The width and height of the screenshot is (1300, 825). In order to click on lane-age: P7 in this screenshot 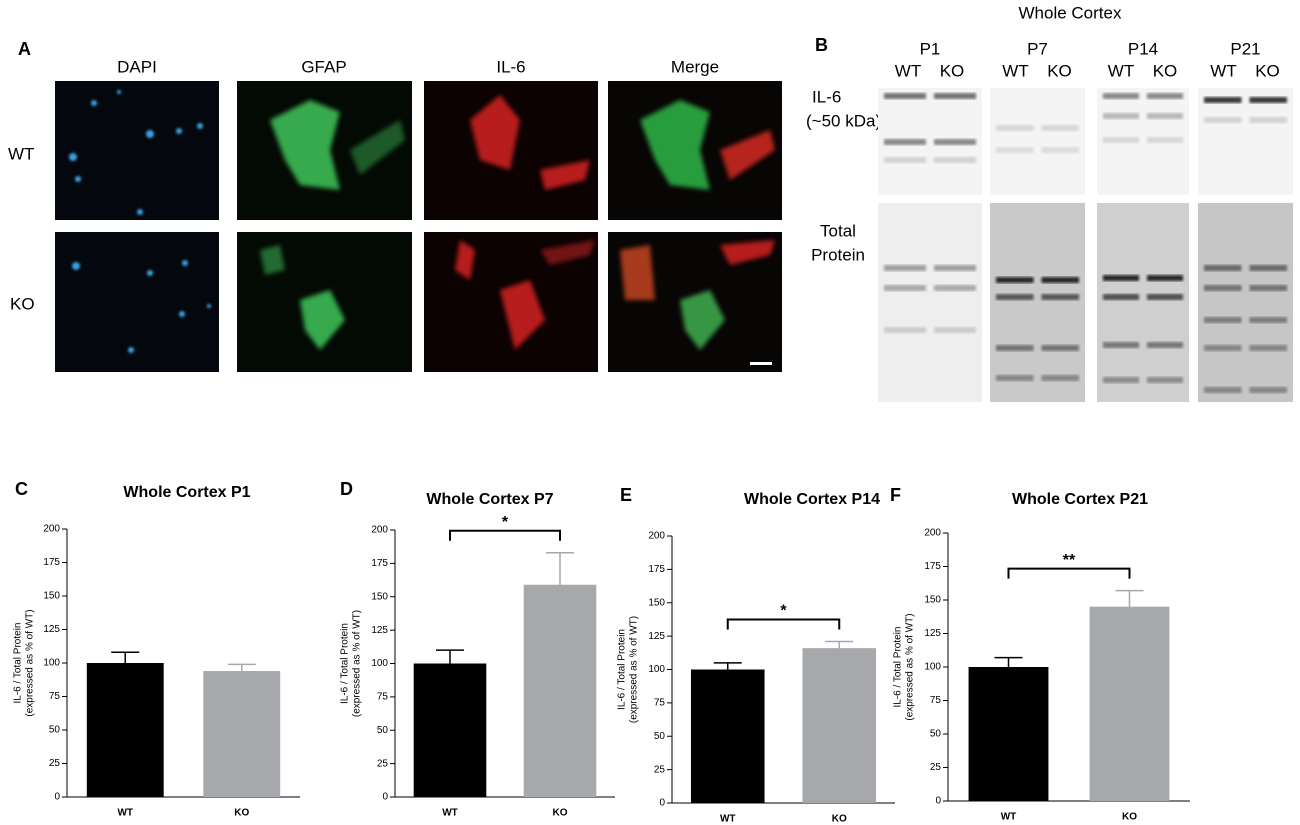, I will do `click(1037, 48)`.